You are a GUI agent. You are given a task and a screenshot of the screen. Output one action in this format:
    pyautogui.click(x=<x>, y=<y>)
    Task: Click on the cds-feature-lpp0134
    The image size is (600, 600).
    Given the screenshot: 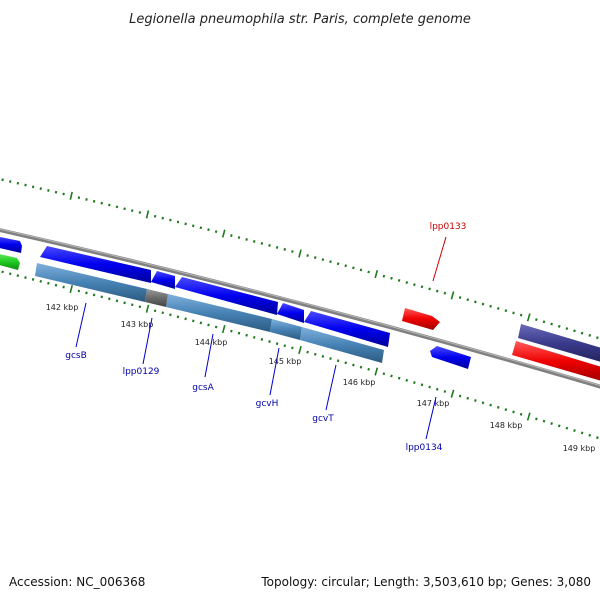 What is the action you would take?
    pyautogui.click(x=450, y=357)
    